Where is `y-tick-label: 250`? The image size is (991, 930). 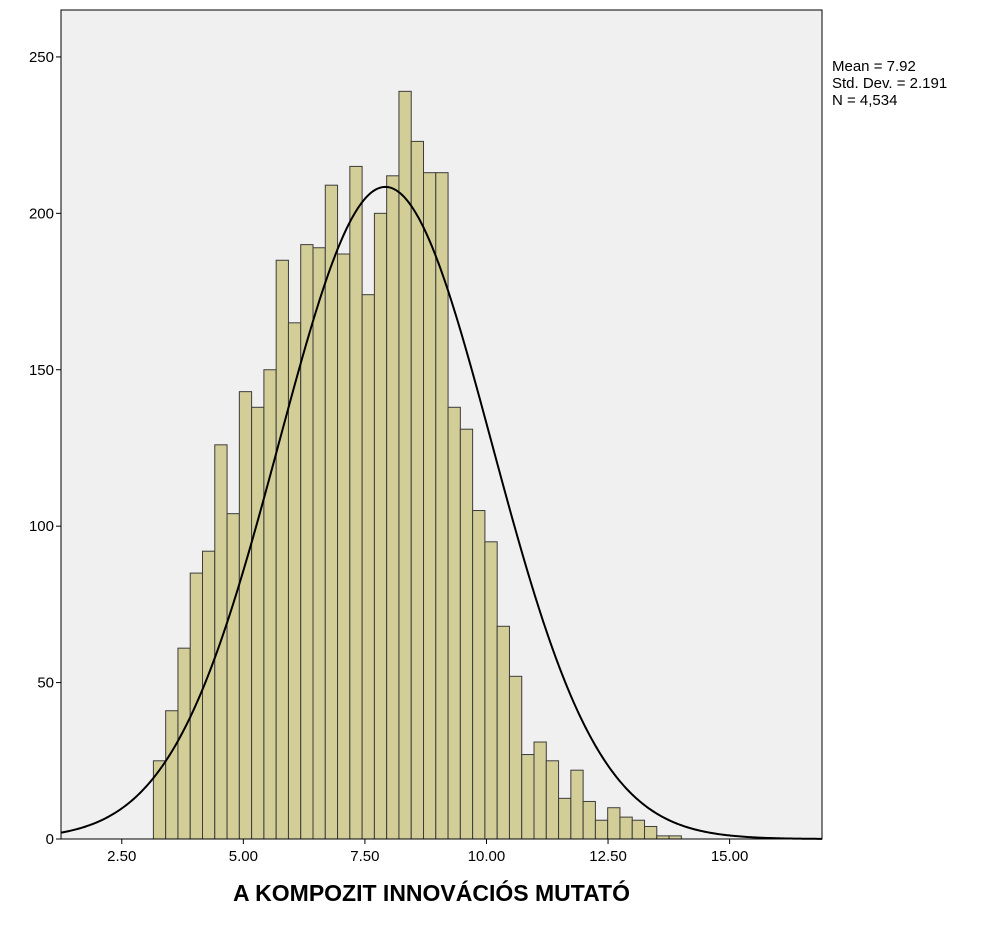 y-tick-label: 250 is located at coordinates (41, 57).